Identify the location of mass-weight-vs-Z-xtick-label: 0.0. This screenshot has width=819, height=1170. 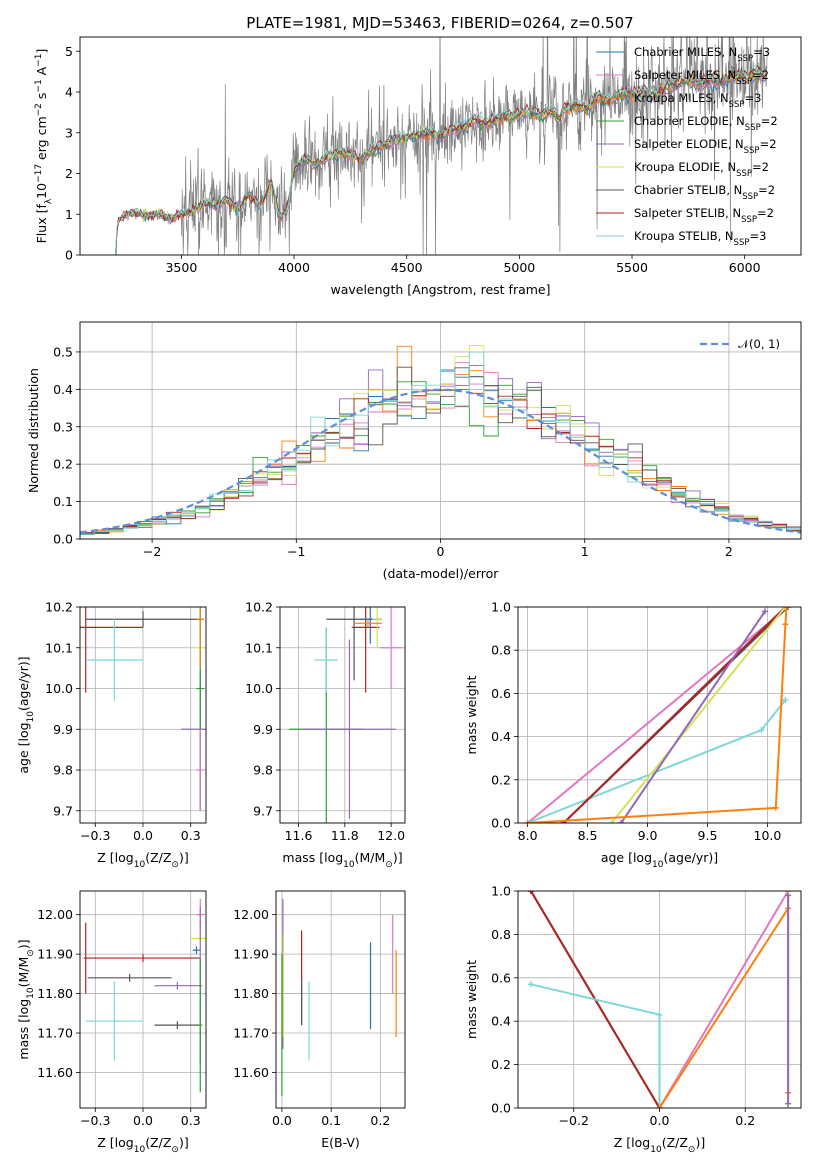
(660, 1120).